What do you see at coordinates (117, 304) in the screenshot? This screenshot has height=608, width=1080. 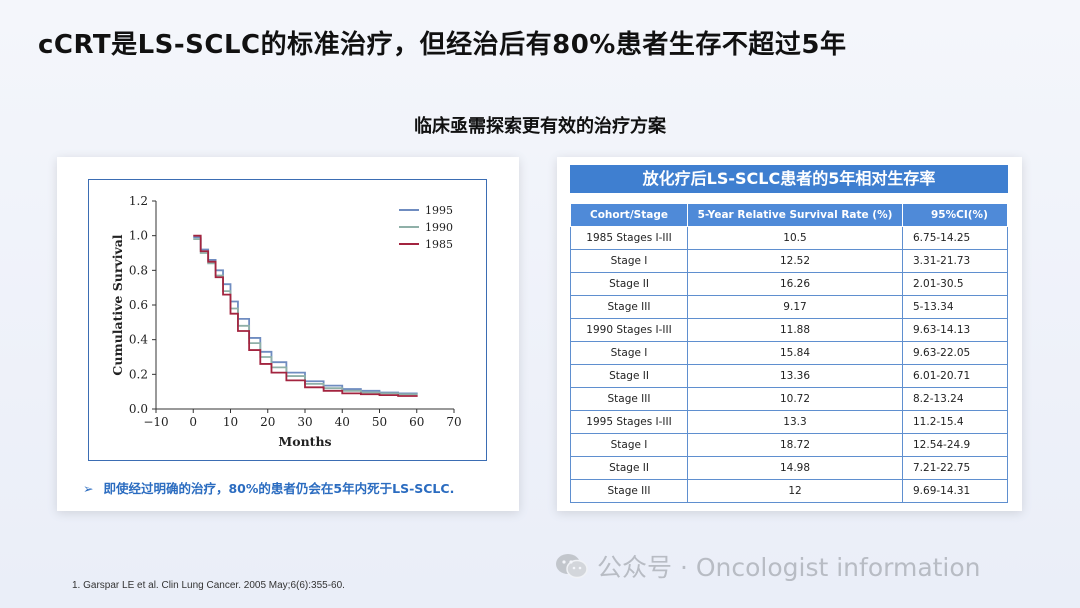 I see `y-axis-label: Cumulative Survival` at bounding box center [117, 304].